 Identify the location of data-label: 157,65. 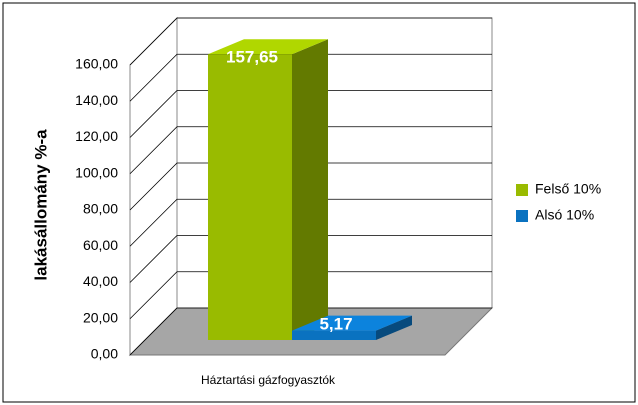
(252, 57).